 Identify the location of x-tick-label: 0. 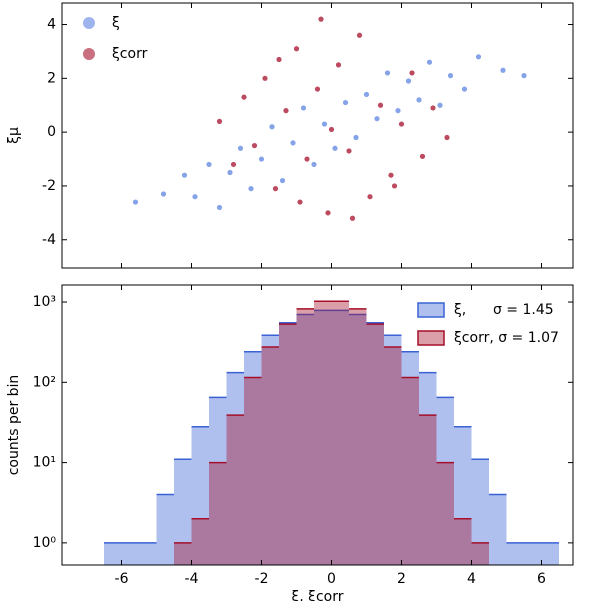
(331, 579).